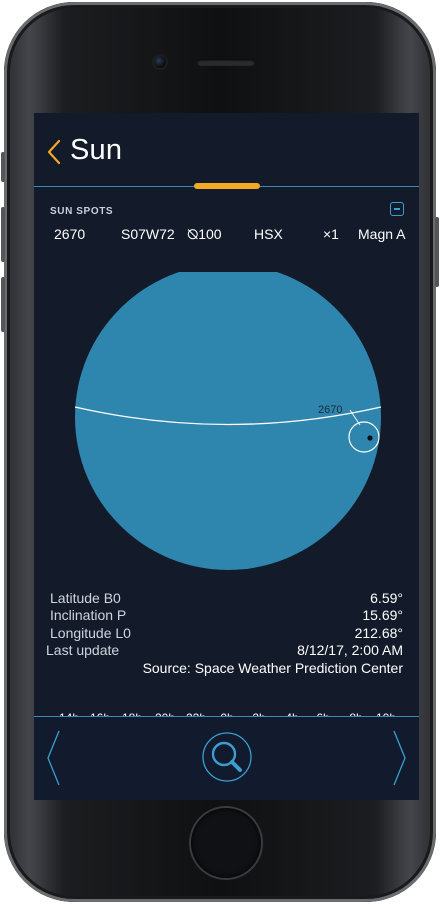 This screenshot has height=904, width=440. What do you see at coordinates (226, 62) in the screenshot?
I see `earpiece-speaker` at bounding box center [226, 62].